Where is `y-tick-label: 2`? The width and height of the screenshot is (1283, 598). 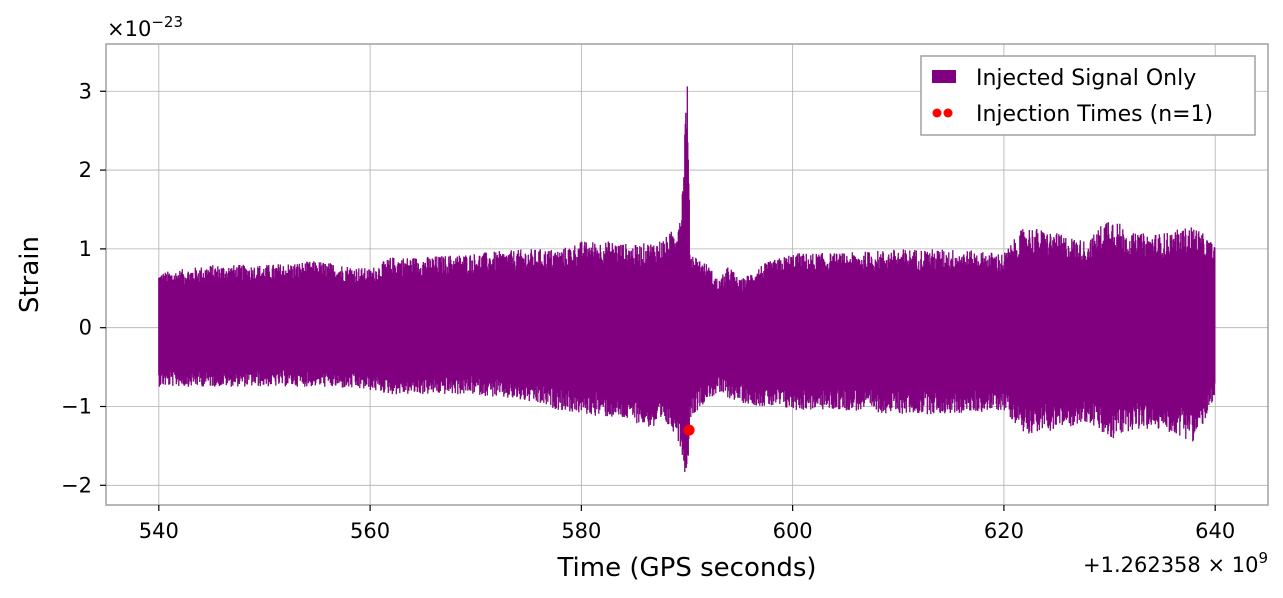 y-tick-label: 2 is located at coordinates (85, 170).